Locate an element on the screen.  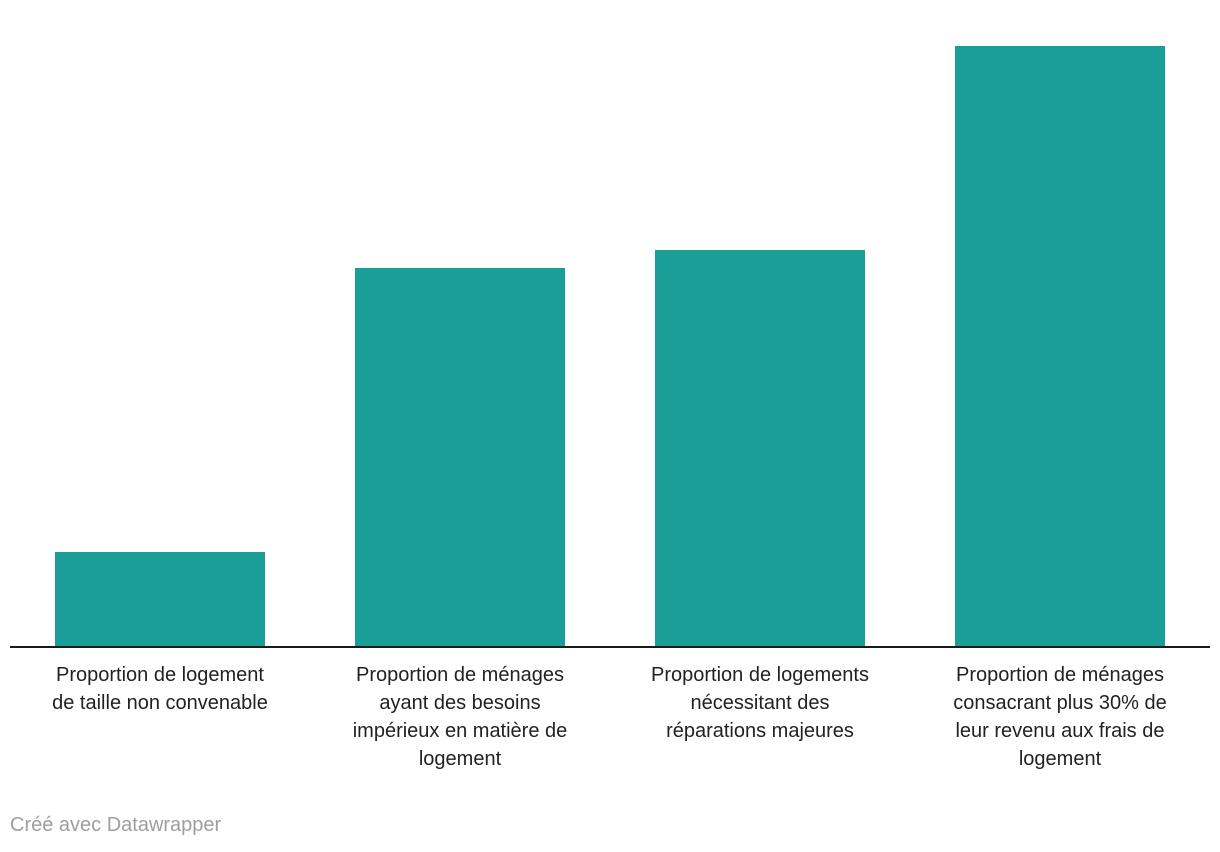
datawrapper-credit-link: Créé avec Datawrapper is located at coordinates (116, 825).